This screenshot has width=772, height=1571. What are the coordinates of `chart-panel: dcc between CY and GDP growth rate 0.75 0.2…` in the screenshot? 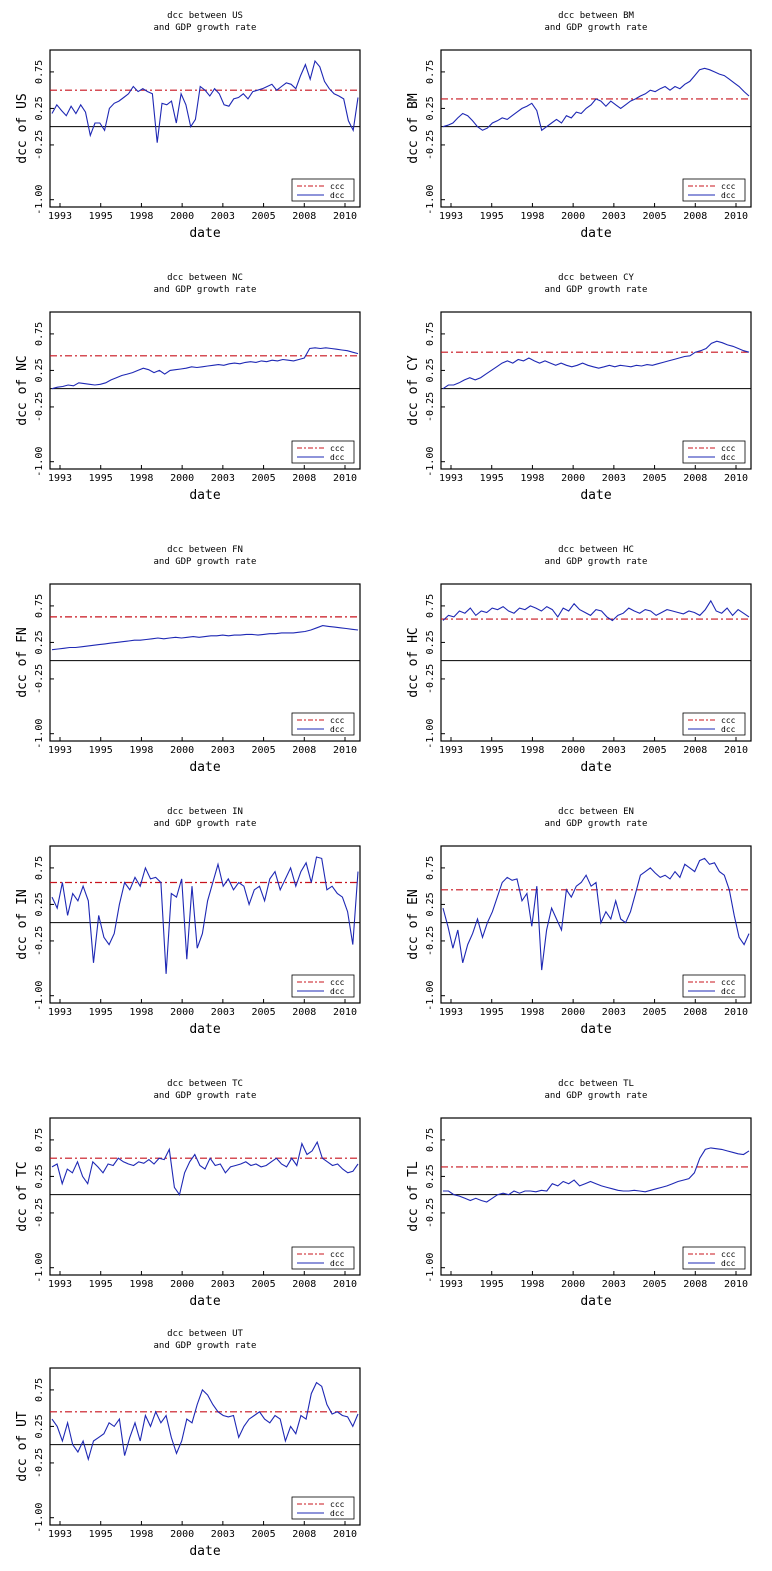 It's located at (579, 388).